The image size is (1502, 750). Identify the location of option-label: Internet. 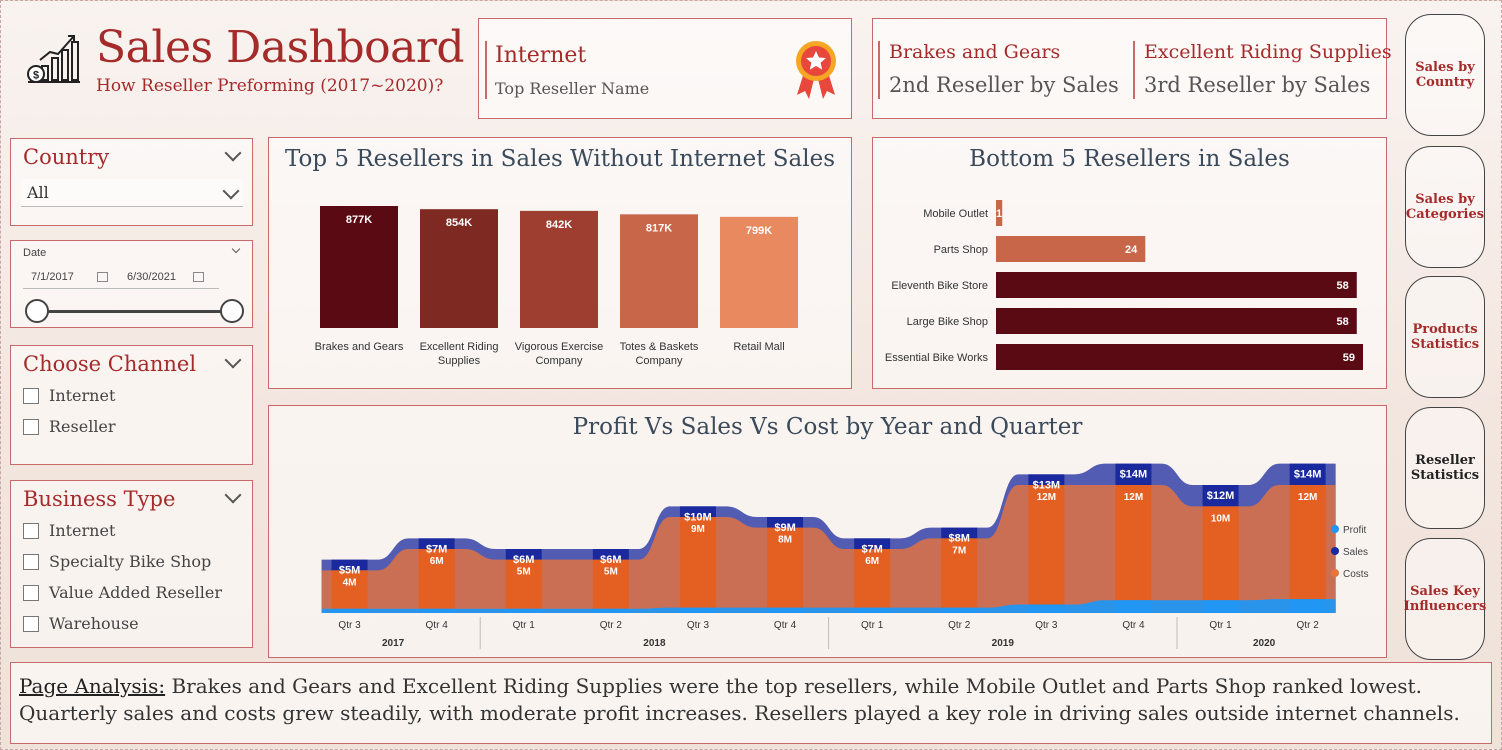
(82, 530).